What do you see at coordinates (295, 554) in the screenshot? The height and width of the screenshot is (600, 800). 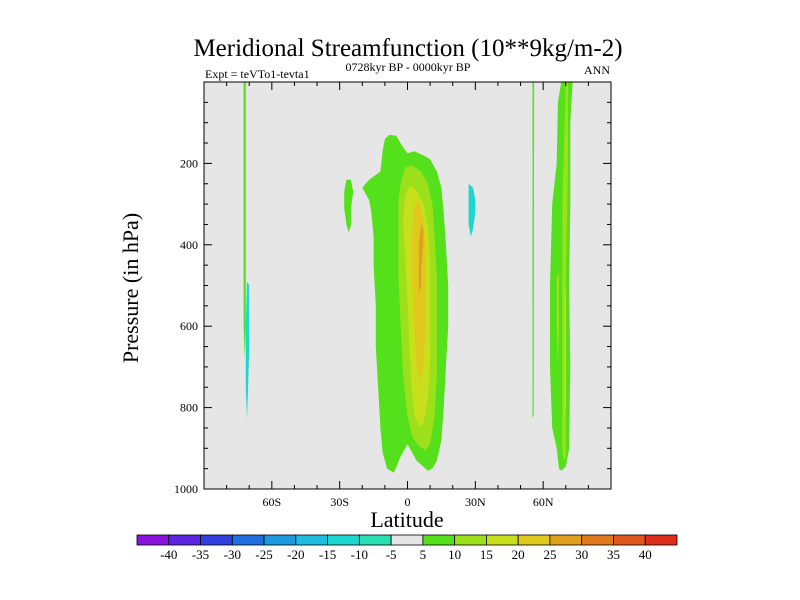 I see `colorbar-label: -20` at bounding box center [295, 554].